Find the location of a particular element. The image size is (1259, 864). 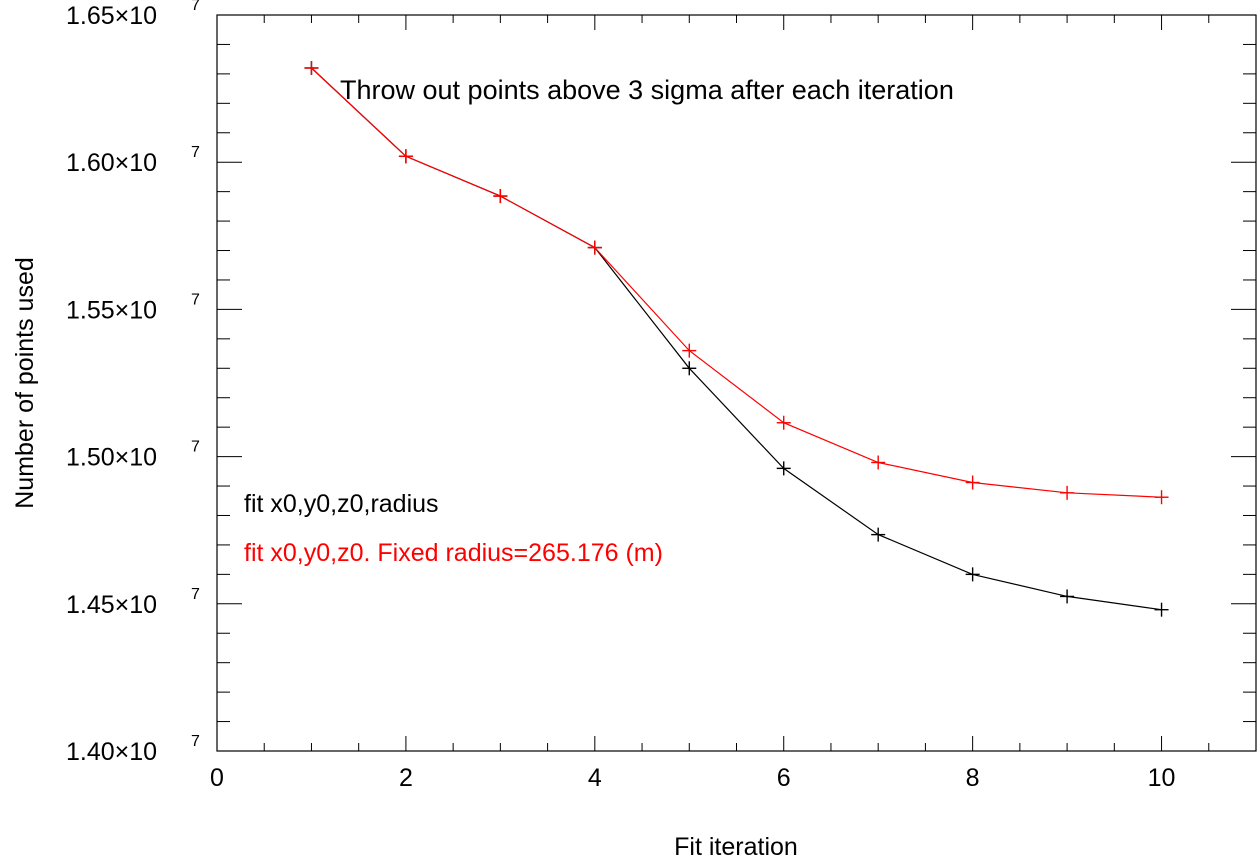

legend-entry-fixed-radius: fit x0,y0,z0. Fixed radius=265.176 (m) is located at coordinates (453, 553).